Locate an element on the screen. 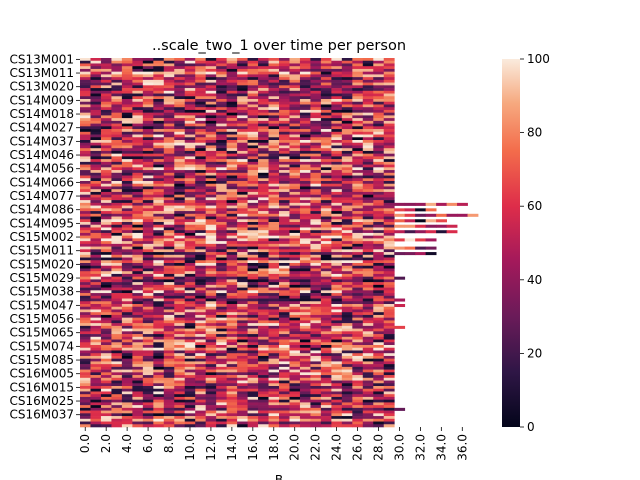 This screenshot has width=640, height=480. colorbar-tick-label: 100 is located at coordinates (538, 59).